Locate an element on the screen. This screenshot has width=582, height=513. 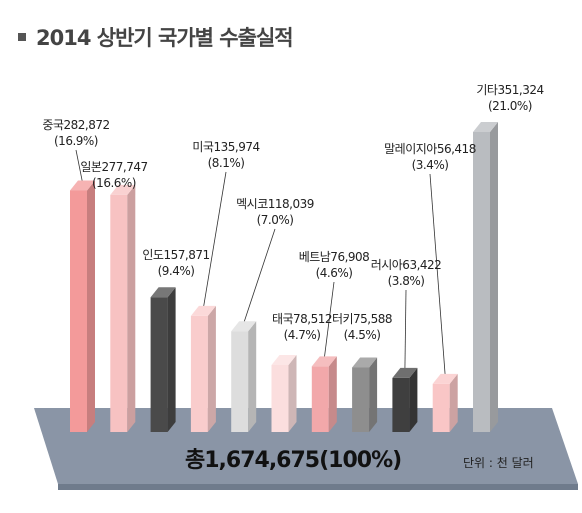
data-label-value: 일본277,747 is located at coordinates (113, 167).